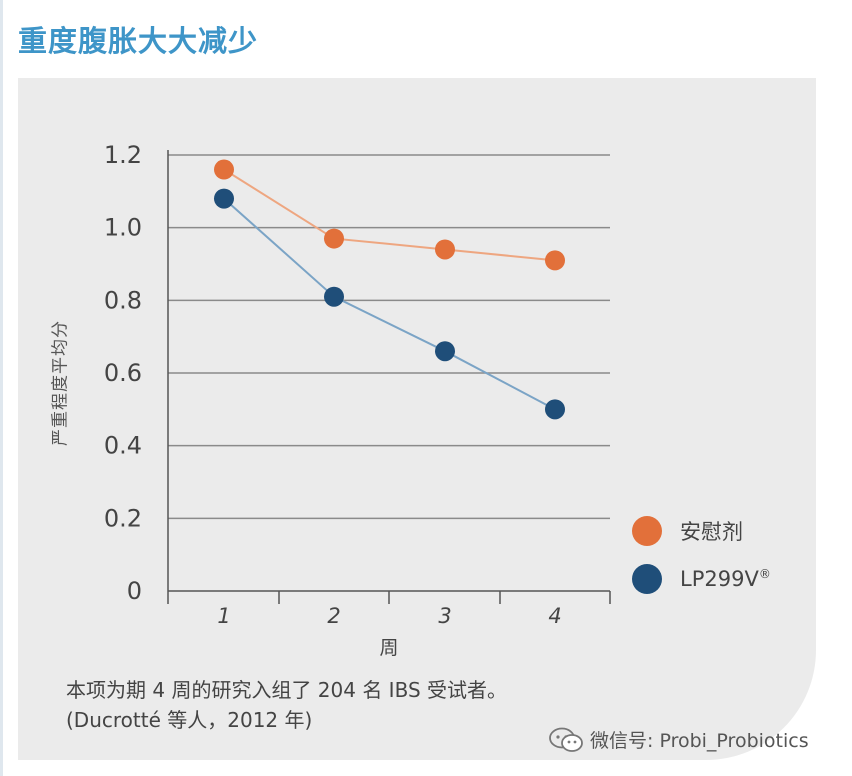  I want to click on x-tick-label: 2, so click(333, 616).